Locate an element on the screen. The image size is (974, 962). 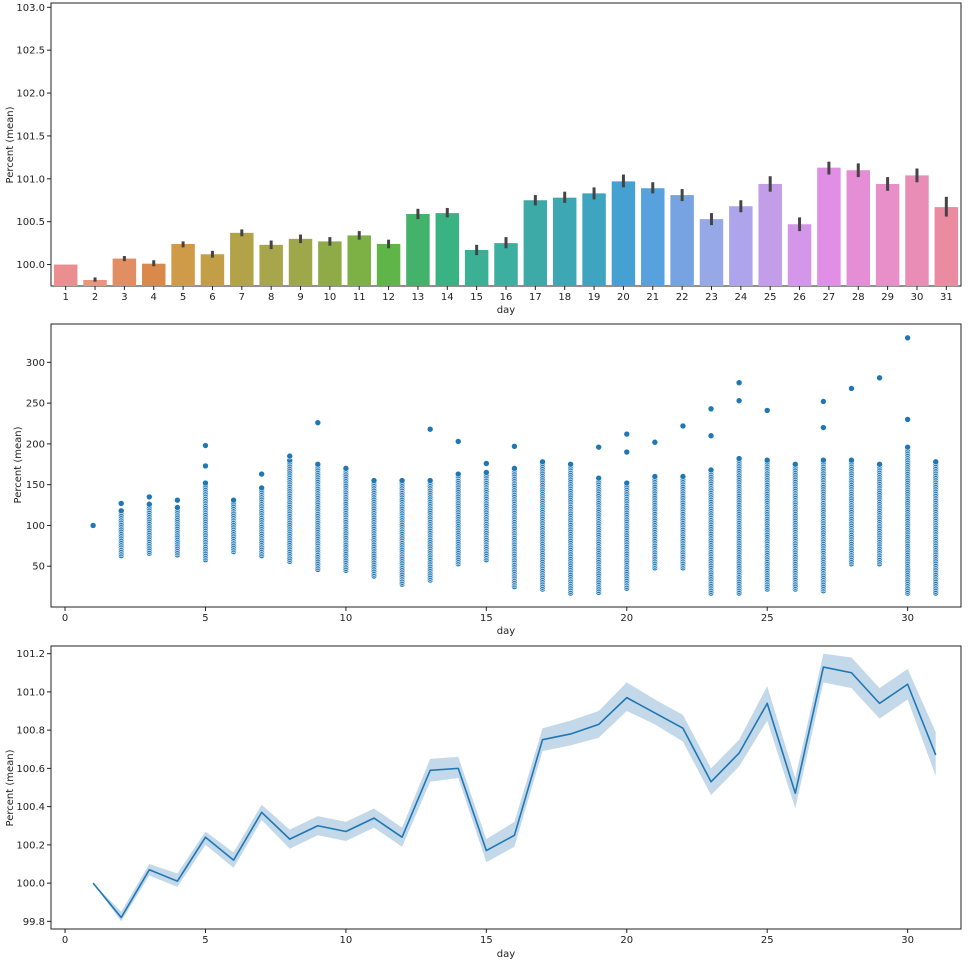
scatter-chart-y-tick-label: 250 is located at coordinates (35, 404).